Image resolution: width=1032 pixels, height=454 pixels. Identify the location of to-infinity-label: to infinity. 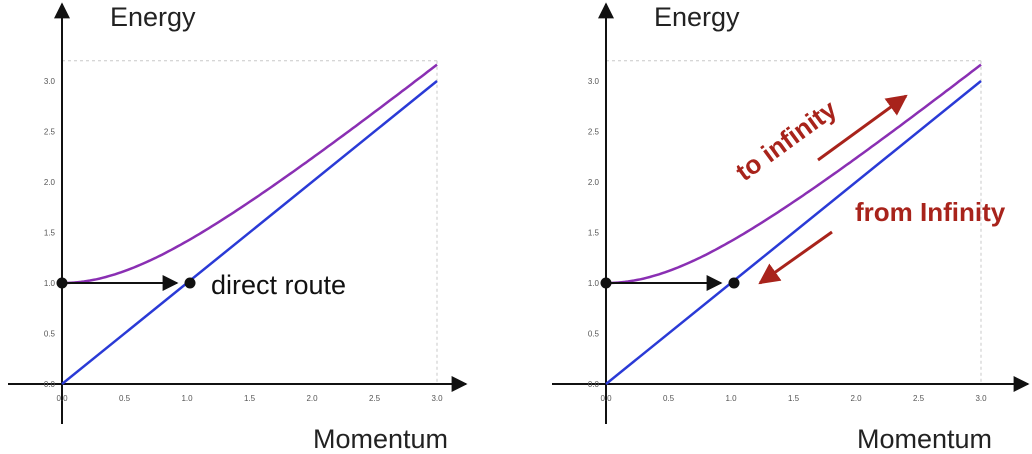
(786, 140).